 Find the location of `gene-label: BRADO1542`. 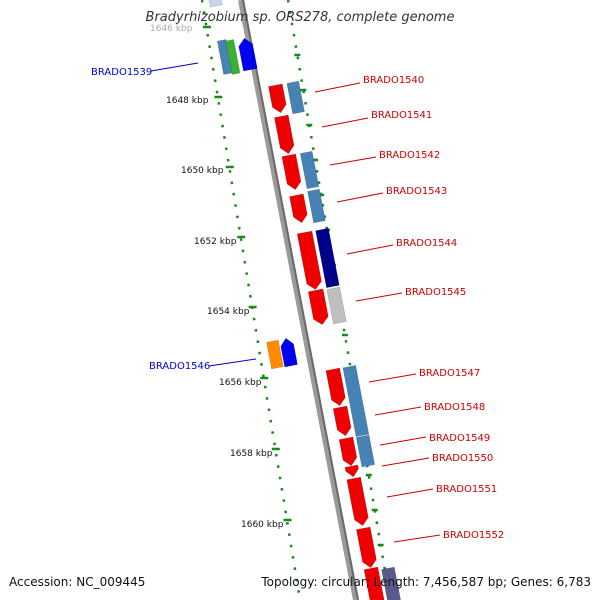

gene-label: BRADO1542 is located at coordinates (409, 155).